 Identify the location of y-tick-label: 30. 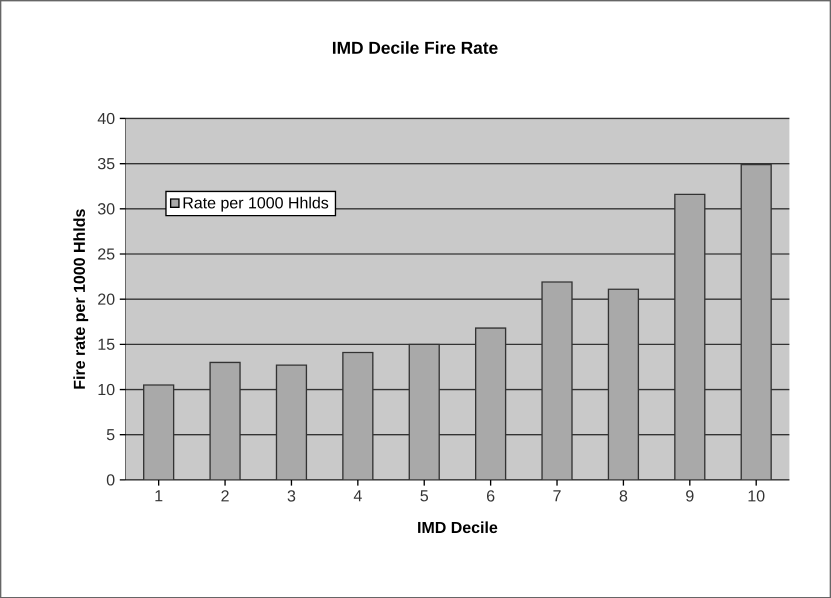
(106, 208).